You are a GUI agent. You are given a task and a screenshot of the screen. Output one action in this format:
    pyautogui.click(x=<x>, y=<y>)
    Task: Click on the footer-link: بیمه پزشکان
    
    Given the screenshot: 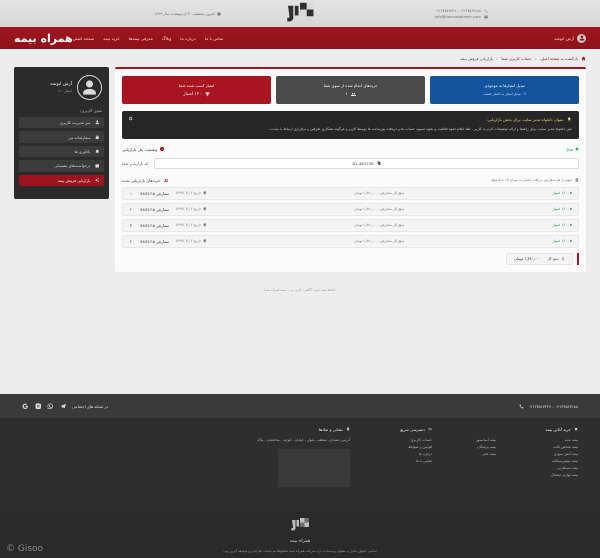 What is the action you would take?
    pyautogui.click(x=486, y=447)
    